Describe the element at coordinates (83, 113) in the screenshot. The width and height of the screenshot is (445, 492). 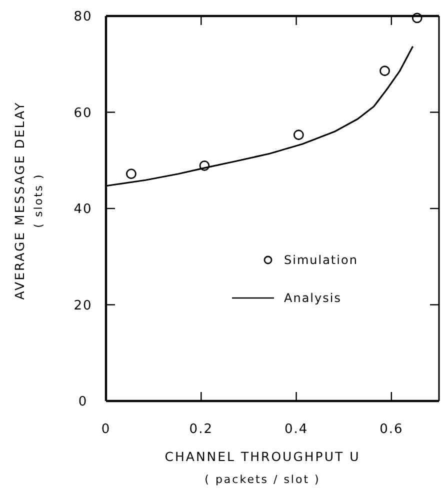
I see `y-tick-label: 60` at that location.